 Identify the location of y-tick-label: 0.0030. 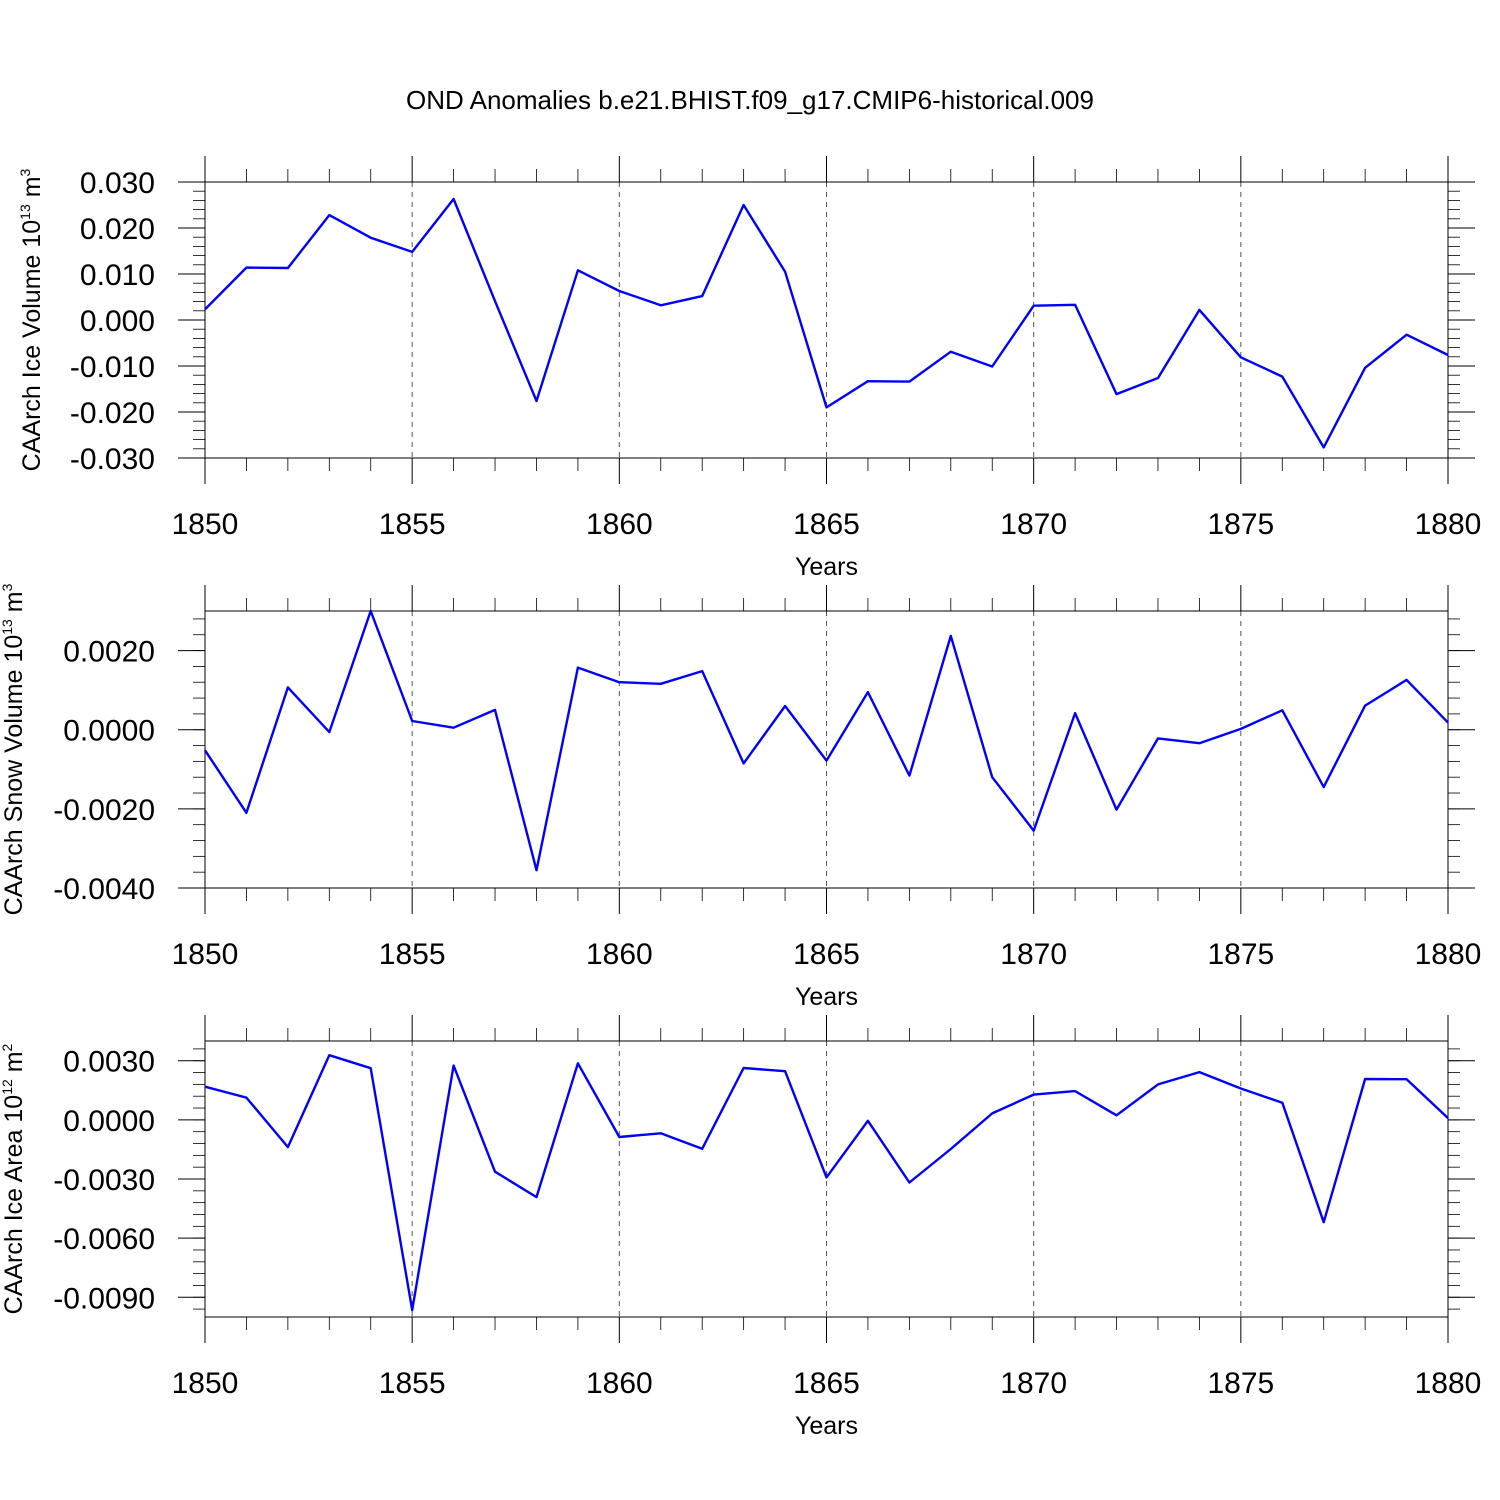
(109, 1062).